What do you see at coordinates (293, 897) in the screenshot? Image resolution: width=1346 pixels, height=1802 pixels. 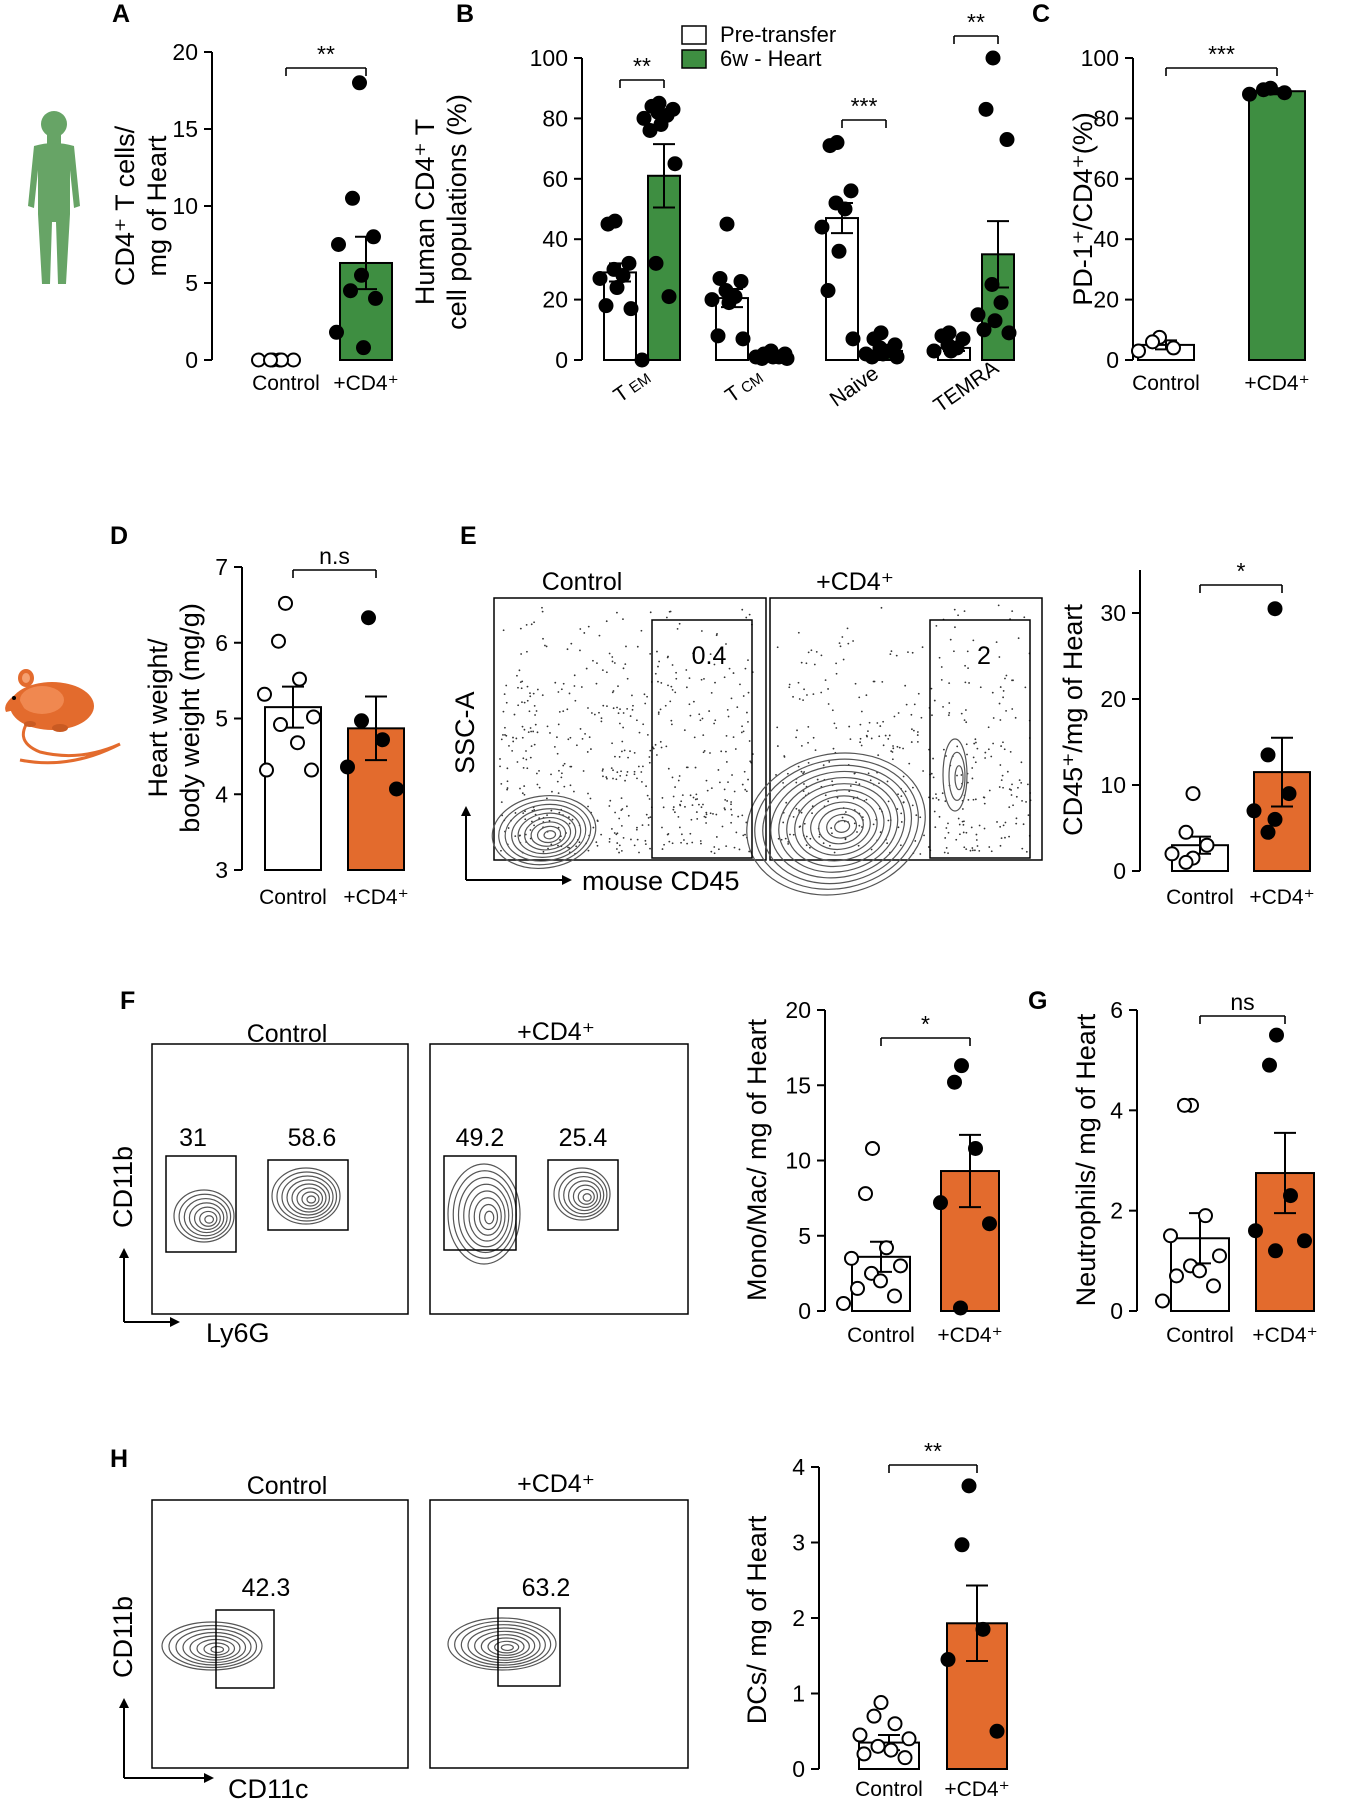 I see `chart-D-category-label-control: Control` at bounding box center [293, 897].